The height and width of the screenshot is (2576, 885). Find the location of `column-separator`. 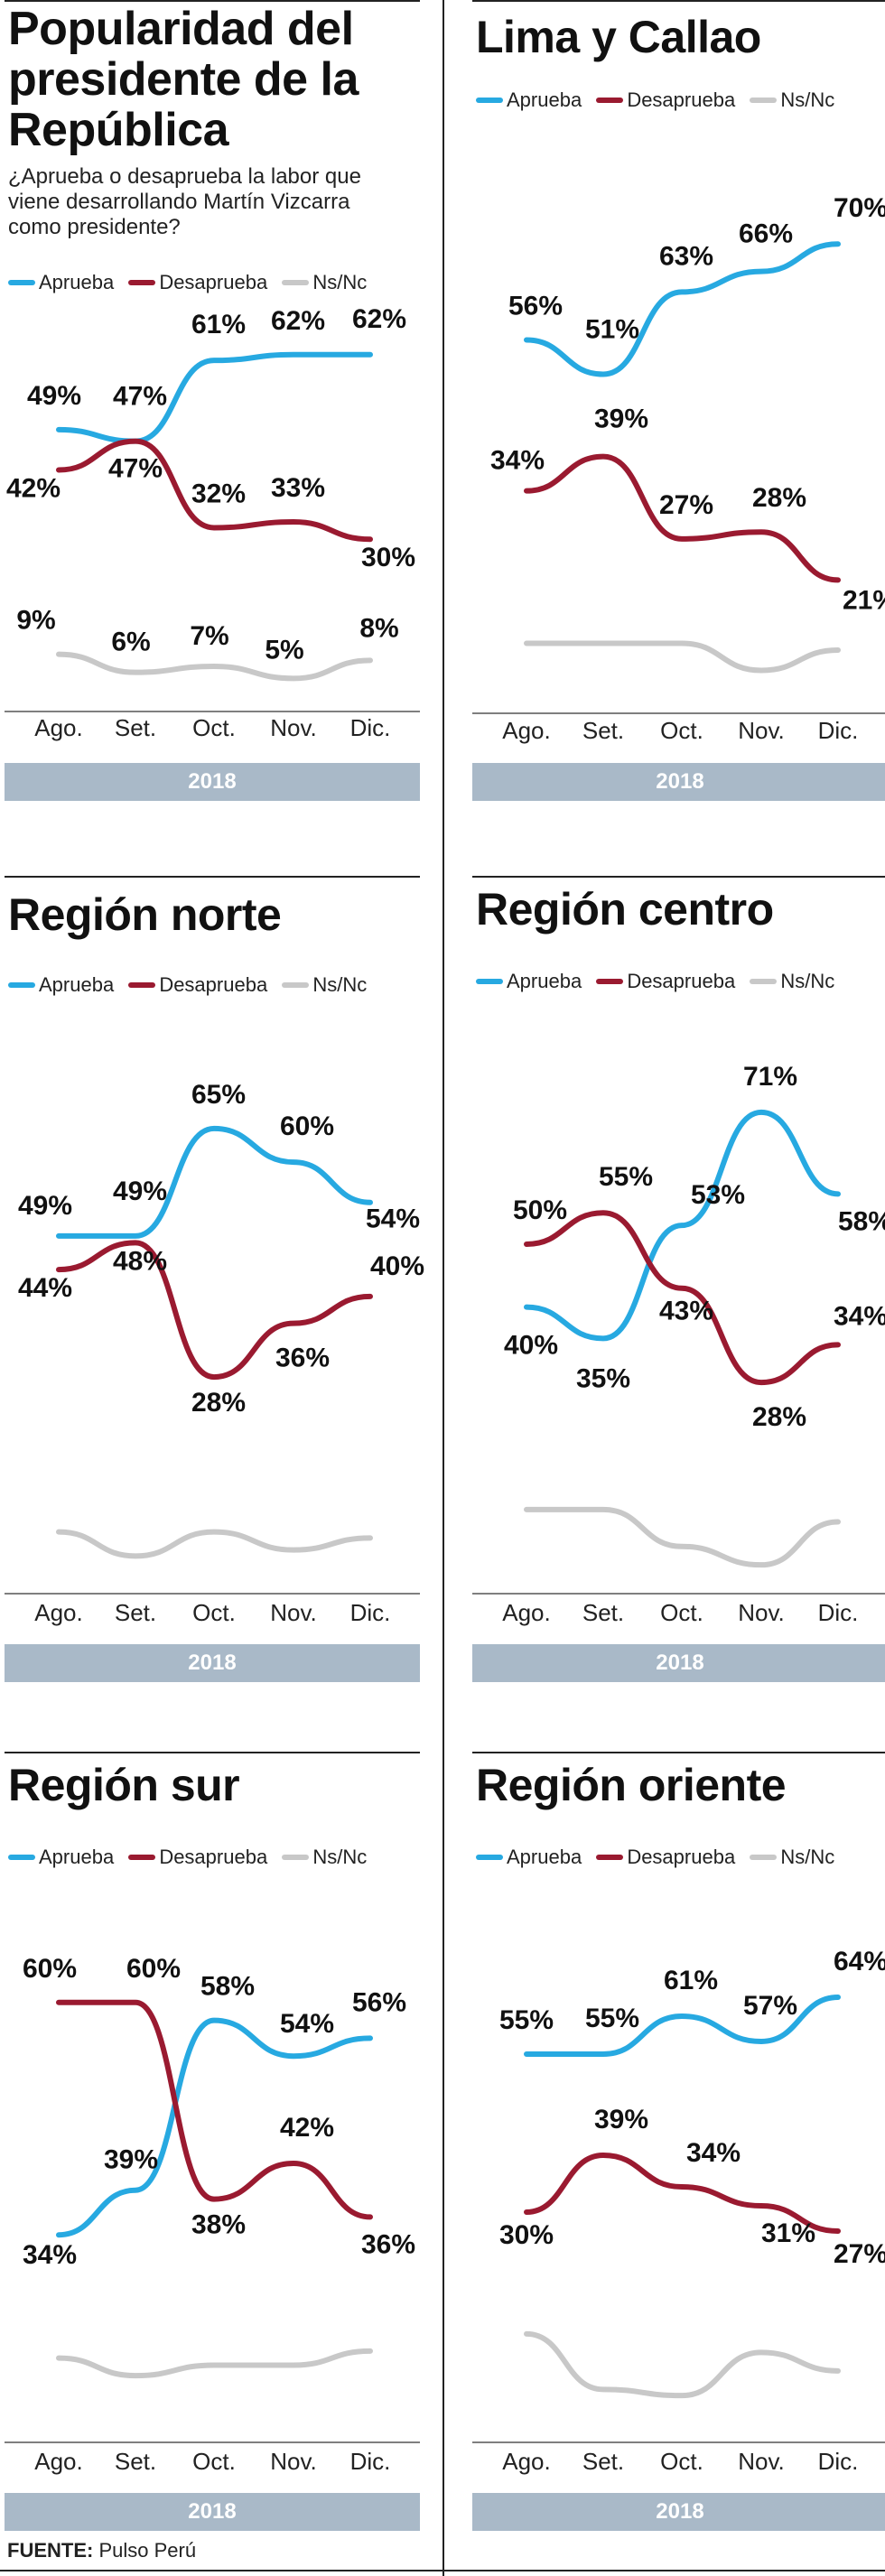

column-separator is located at coordinates (443, 1288).